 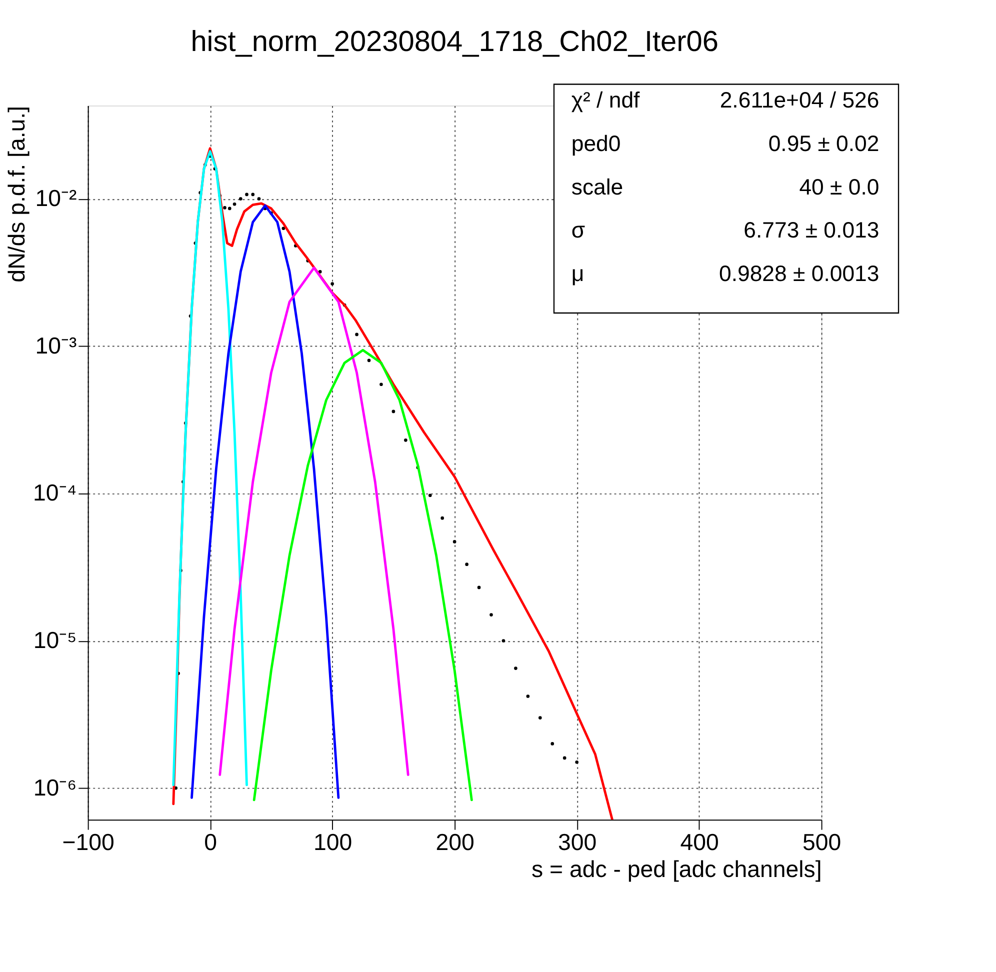 What do you see at coordinates (822, 842) in the screenshot?
I see `x-tick-label: 500` at bounding box center [822, 842].